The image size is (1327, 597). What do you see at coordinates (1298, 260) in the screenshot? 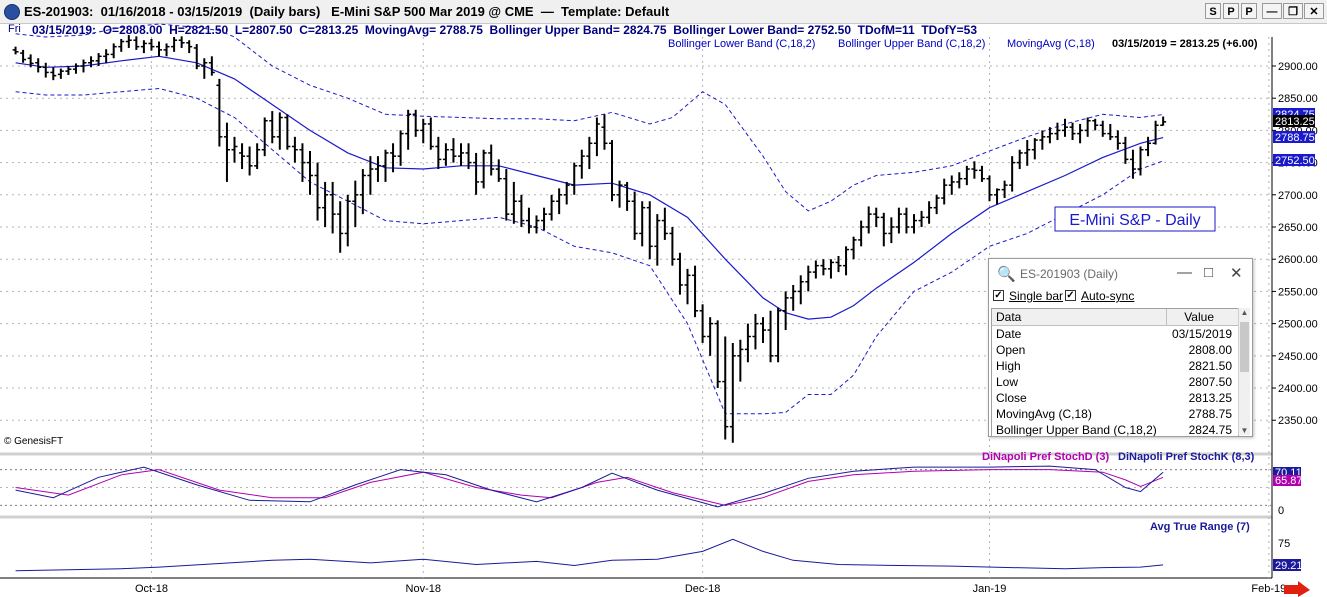
I see `price-tick-label: 2600.00` at bounding box center [1298, 260].